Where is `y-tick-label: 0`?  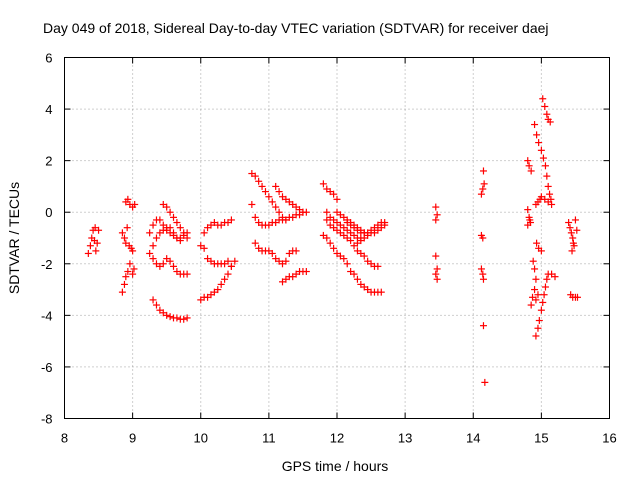
y-tick-label: 0 is located at coordinates (48, 212).